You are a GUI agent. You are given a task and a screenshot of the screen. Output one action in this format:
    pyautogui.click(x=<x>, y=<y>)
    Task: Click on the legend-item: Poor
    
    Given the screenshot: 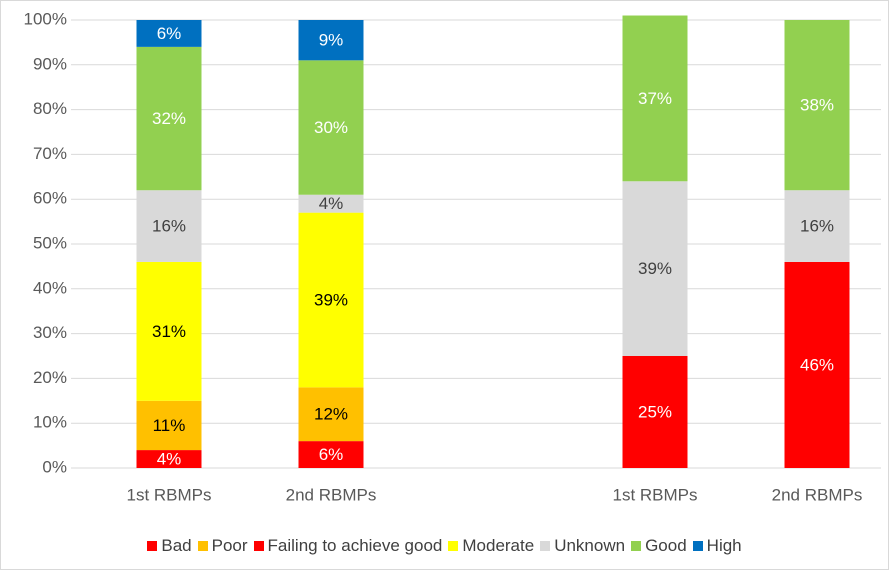 What is the action you would take?
    pyautogui.click(x=222, y=546)
    